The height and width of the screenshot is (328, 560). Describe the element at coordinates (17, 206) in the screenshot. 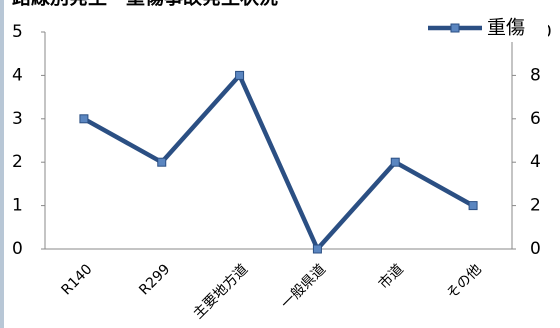

I see `y-tick-label: 1` at that location.